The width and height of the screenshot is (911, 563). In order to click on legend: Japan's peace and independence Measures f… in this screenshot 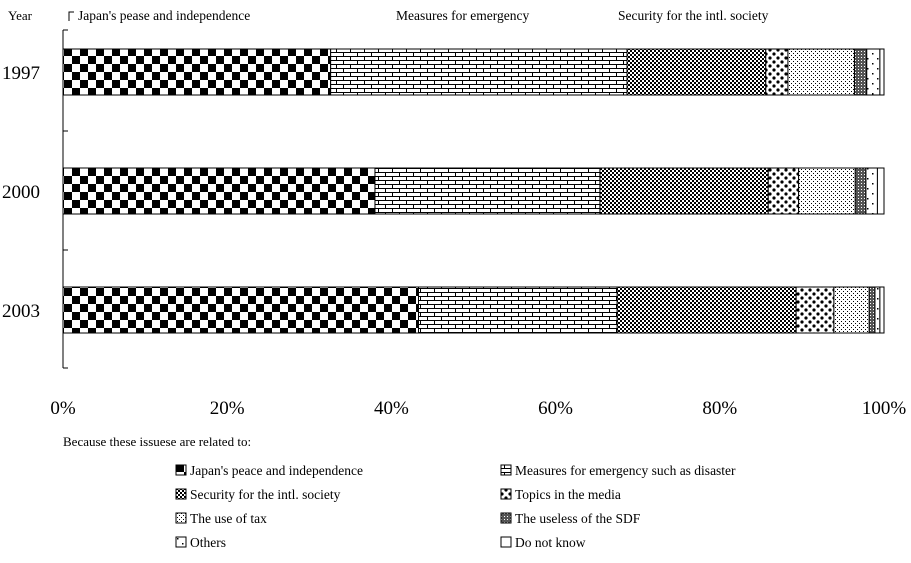, I will do `click(455, 506)`.